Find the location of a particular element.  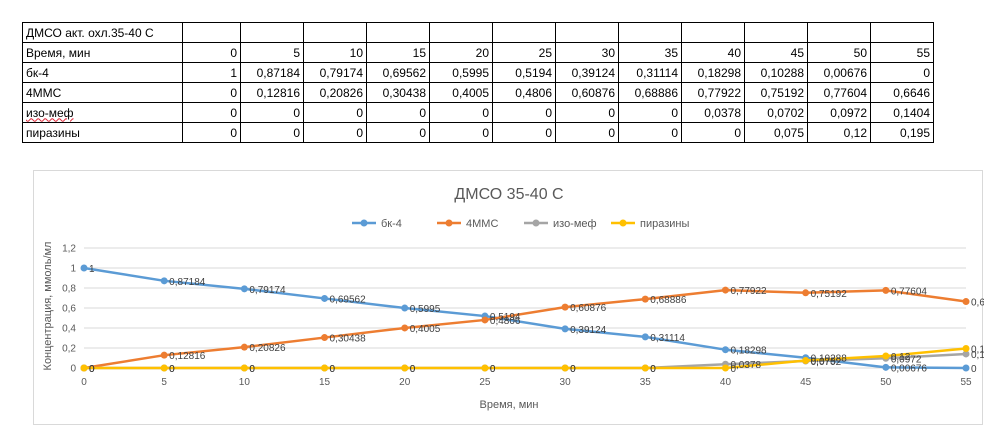

y-tick-label: 0 is located at coordinates (73, 369).